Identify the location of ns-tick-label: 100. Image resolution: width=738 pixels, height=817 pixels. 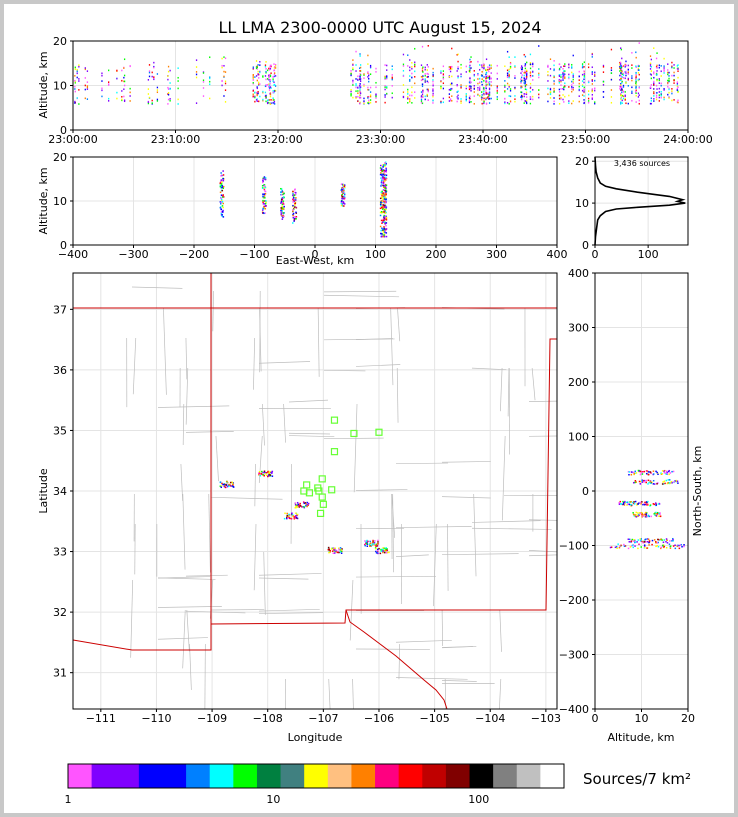
(578, 437).